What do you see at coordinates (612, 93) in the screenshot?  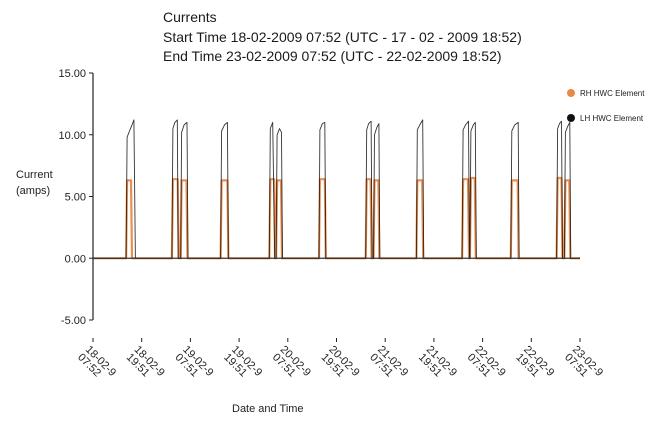 I see `legend-label-rh-hwc-element: RH HWC Element` at bounding box center [612, 93].